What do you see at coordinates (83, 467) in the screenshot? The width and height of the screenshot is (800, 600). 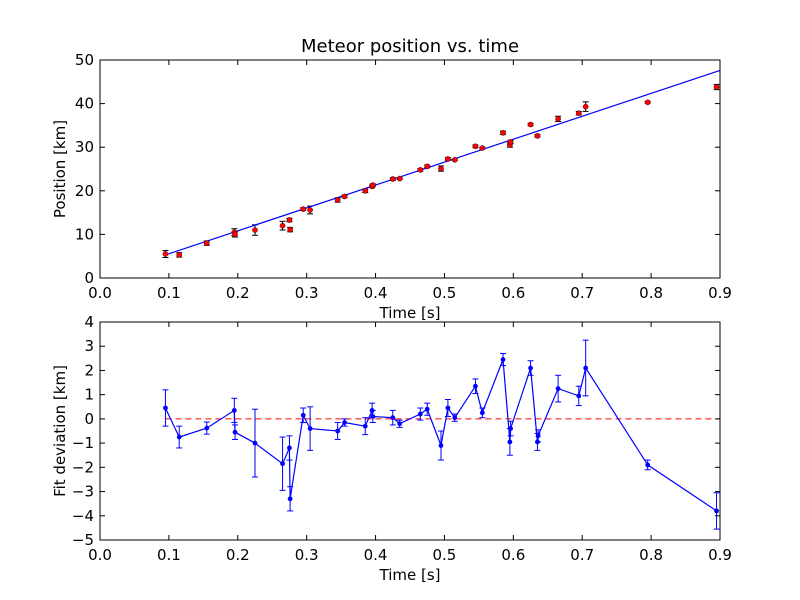 I see `deviation-chart-ytick-label: −2` at bounding box center [83, 467].